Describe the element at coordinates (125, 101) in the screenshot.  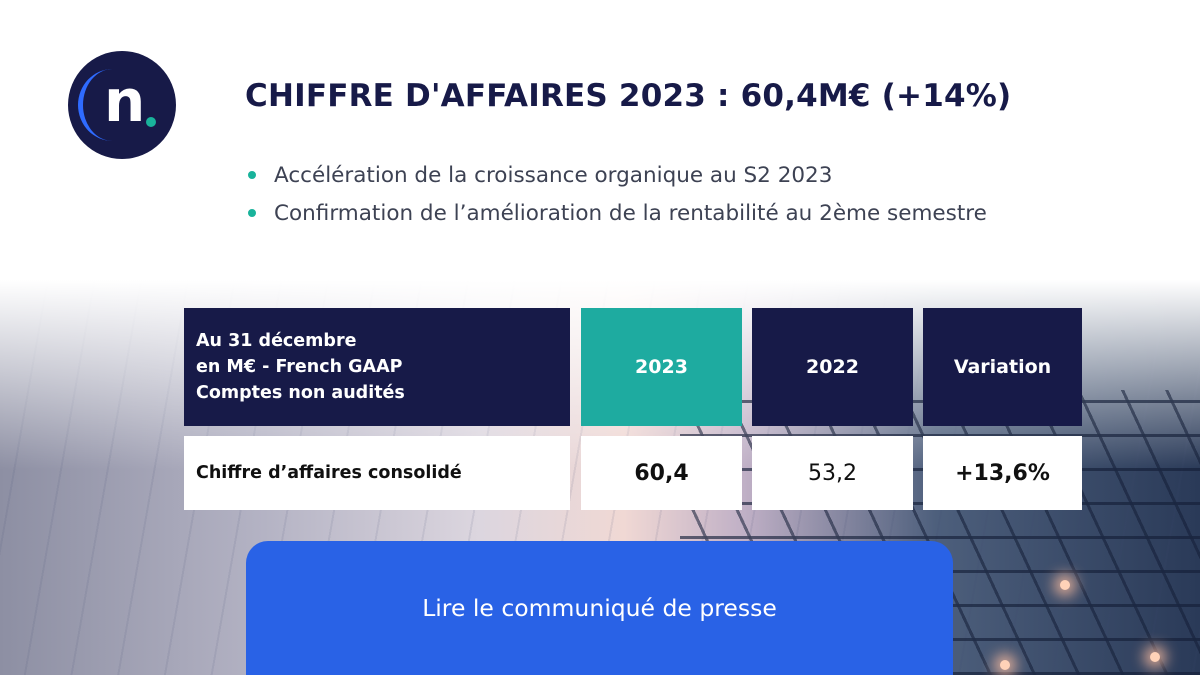
I see `logo-letter: n` at that location.